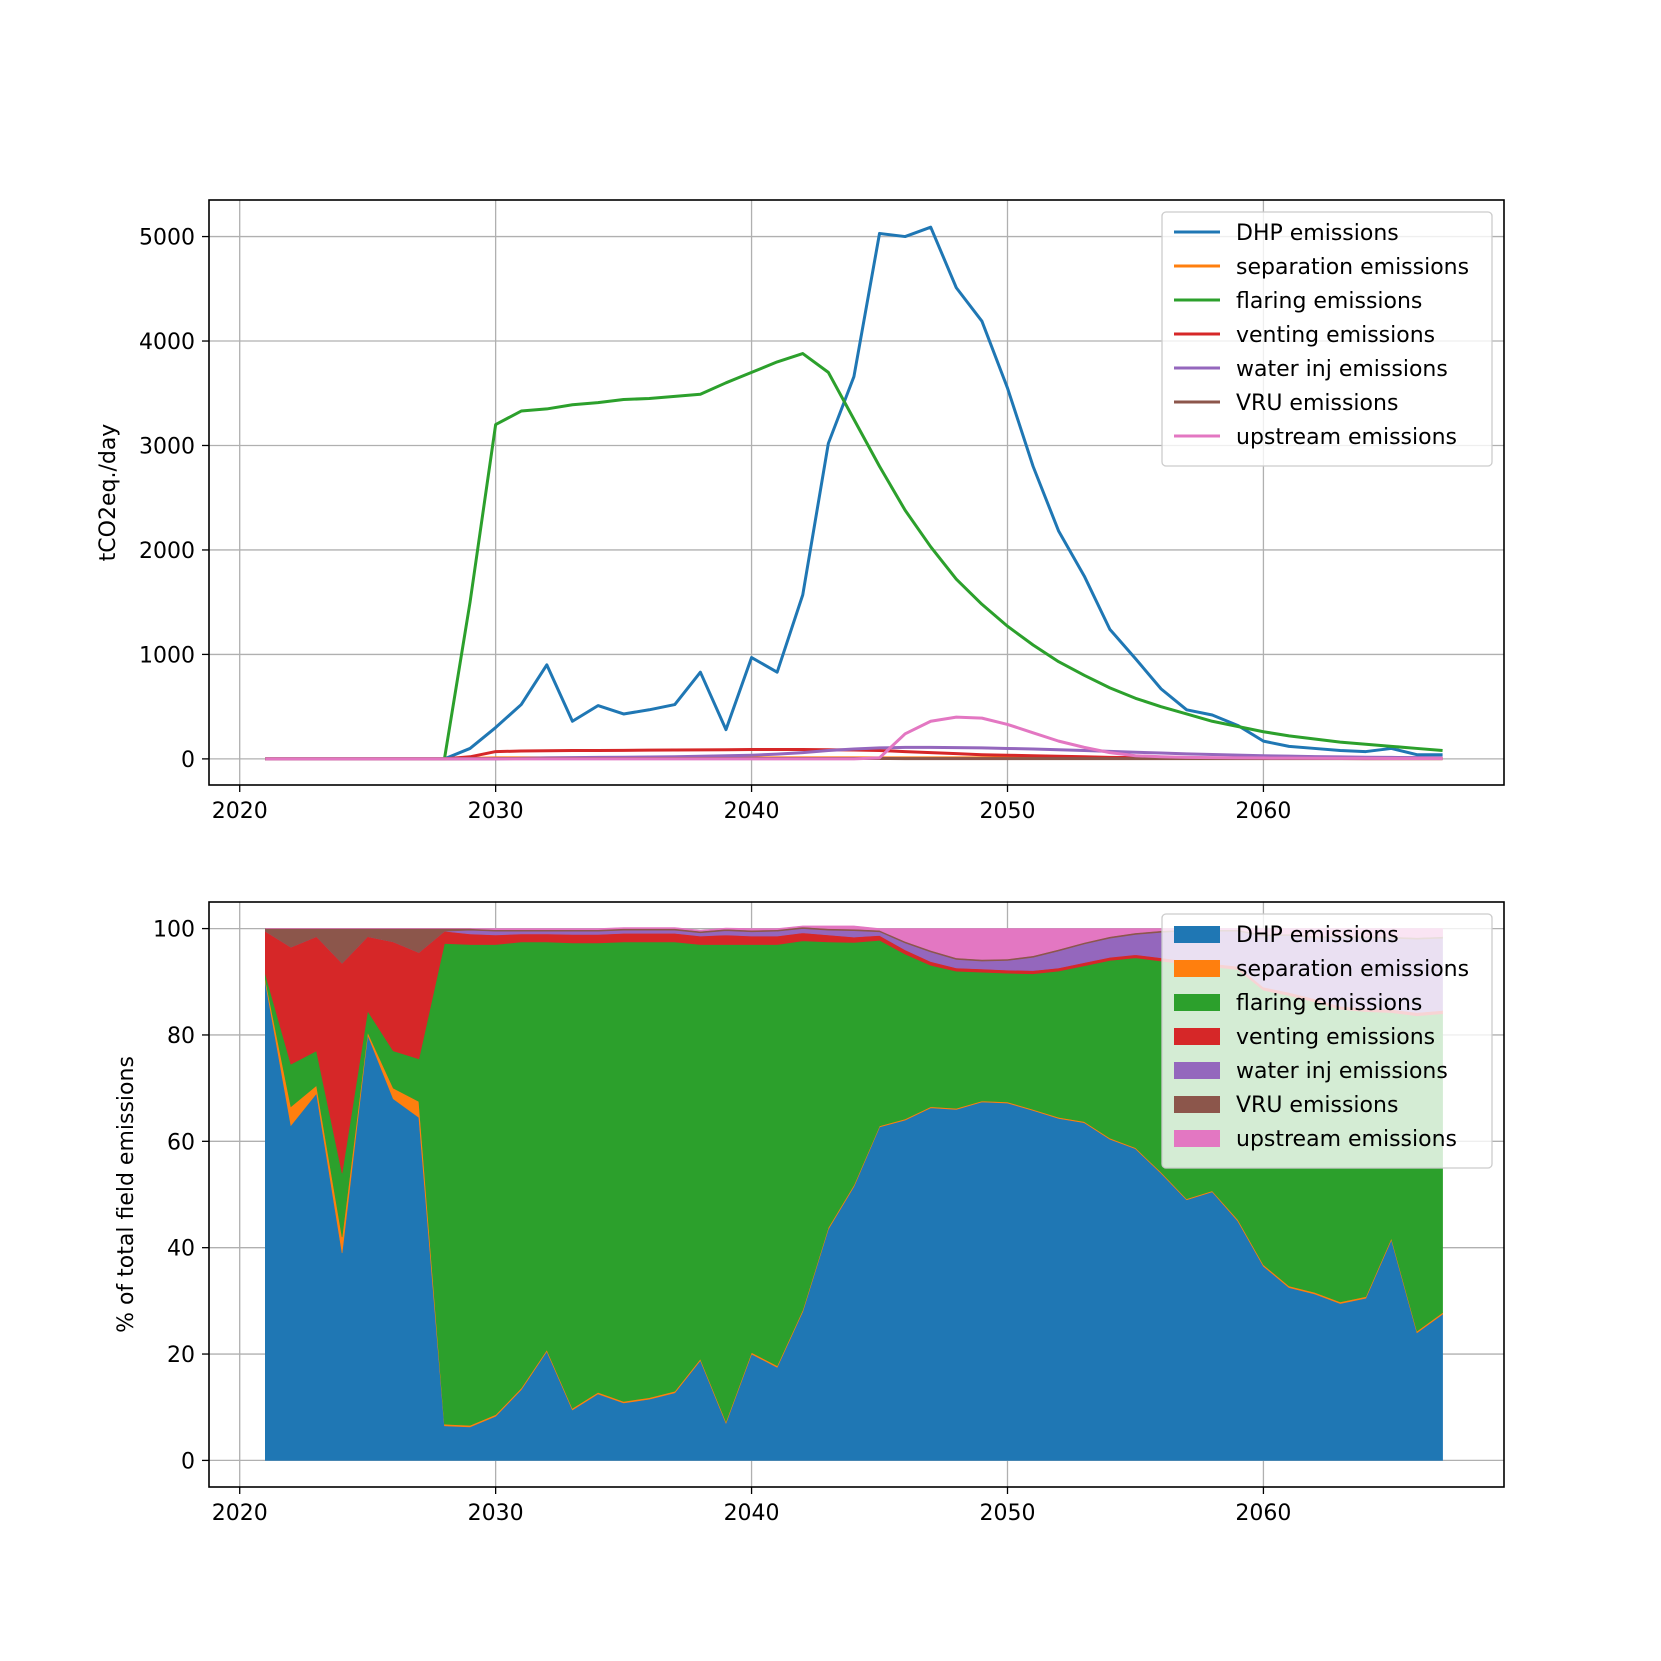 This screenshot has width=1661, height=1661. I want to click on chart0-line-upstream-emissions, so click(854, 738).